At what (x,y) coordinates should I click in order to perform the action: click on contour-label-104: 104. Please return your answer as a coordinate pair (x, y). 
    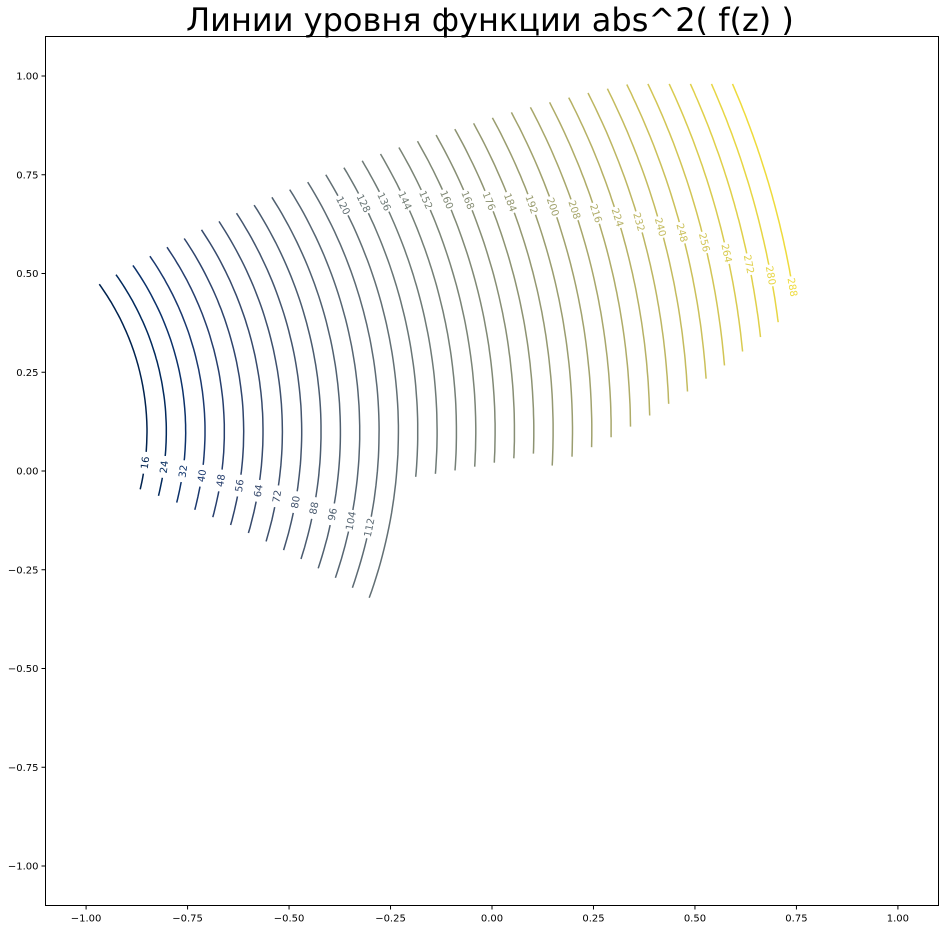
    Looking at the image, I should click on (352, 521).